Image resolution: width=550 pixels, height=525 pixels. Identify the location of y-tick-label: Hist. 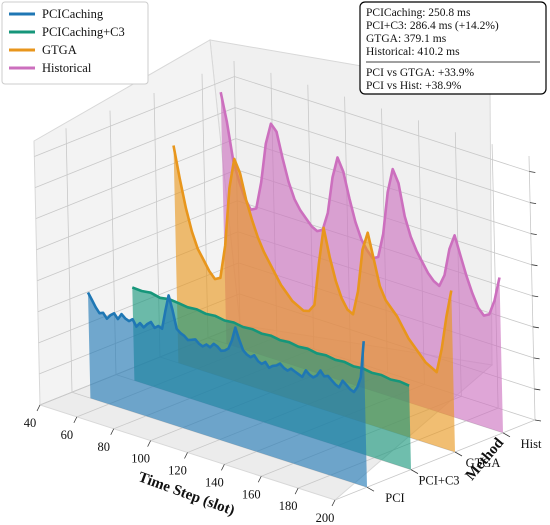
(531, 444).